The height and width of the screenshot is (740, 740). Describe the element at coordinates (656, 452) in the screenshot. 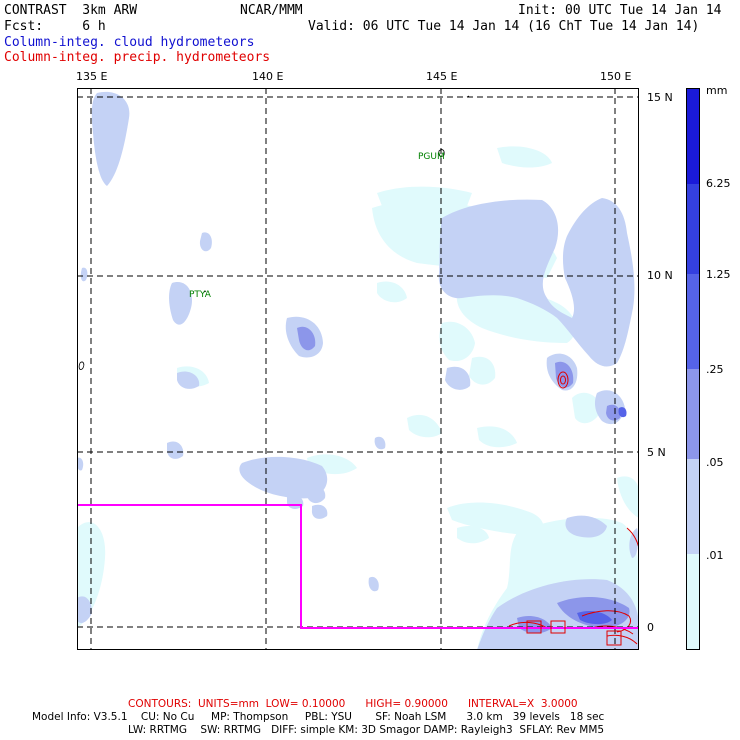

I see `lat-label-5: 5 N` at that location.